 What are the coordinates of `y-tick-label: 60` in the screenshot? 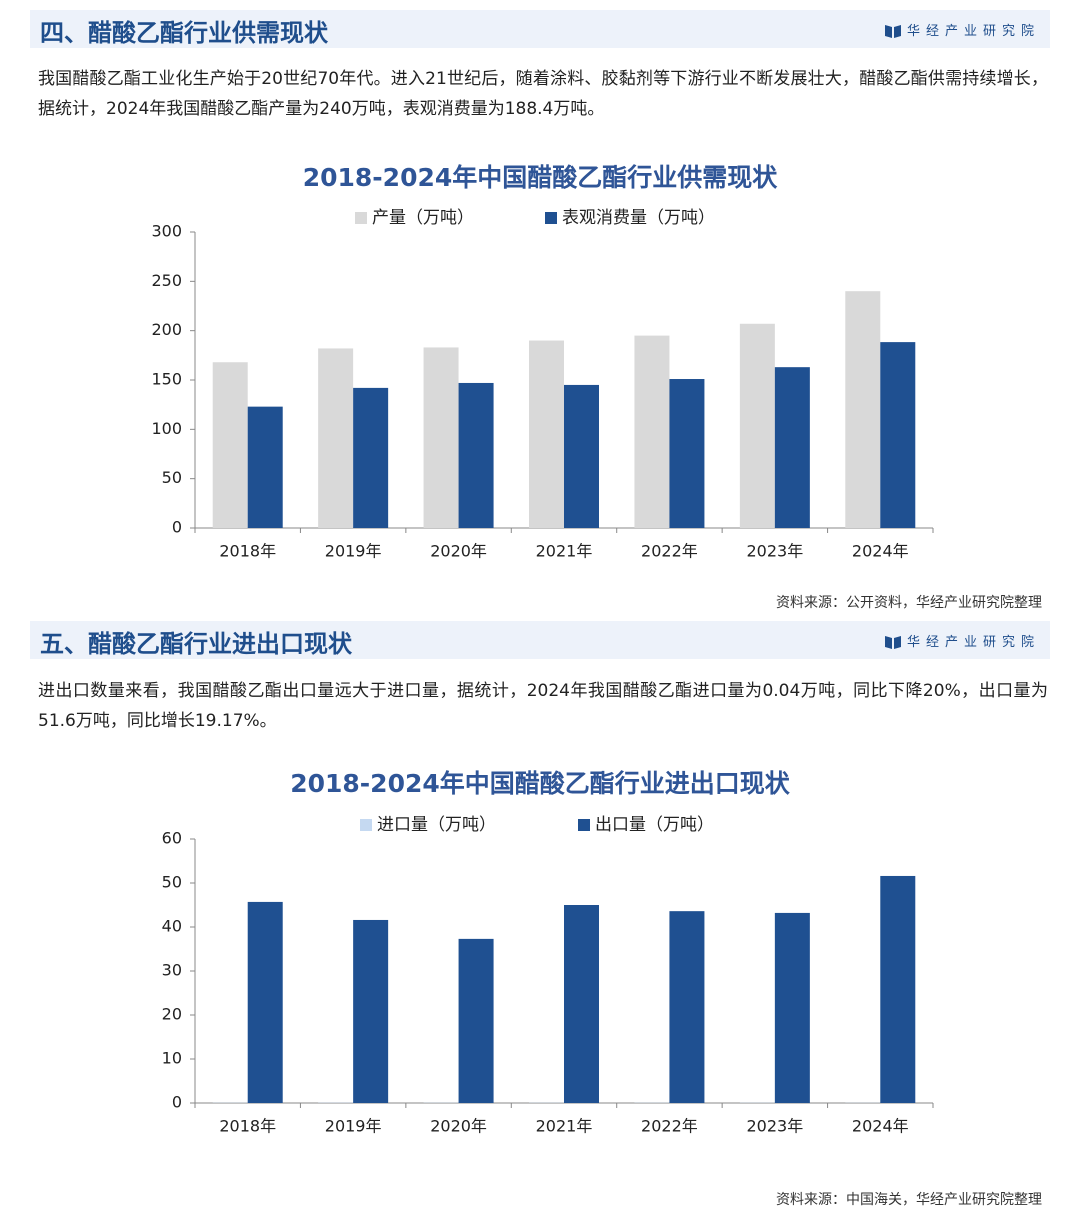 It's located at (172, 838).